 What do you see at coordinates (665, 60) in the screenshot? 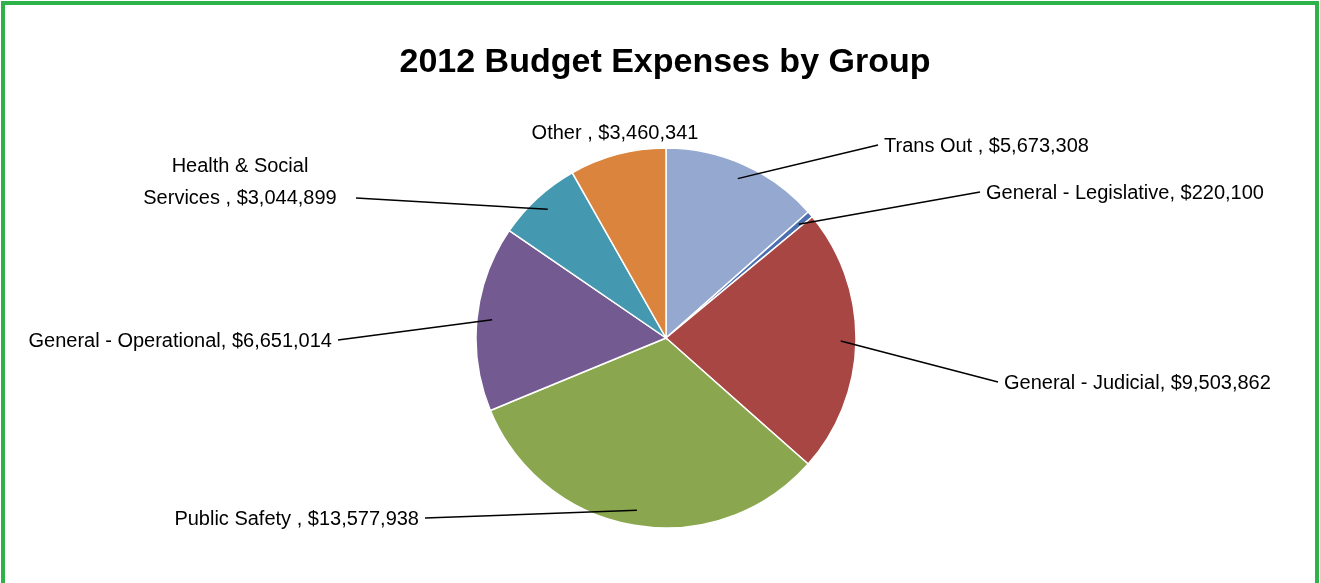
I see `chart-title: 2012 Budget Expenses by Group` at bounding box center [665, 60].